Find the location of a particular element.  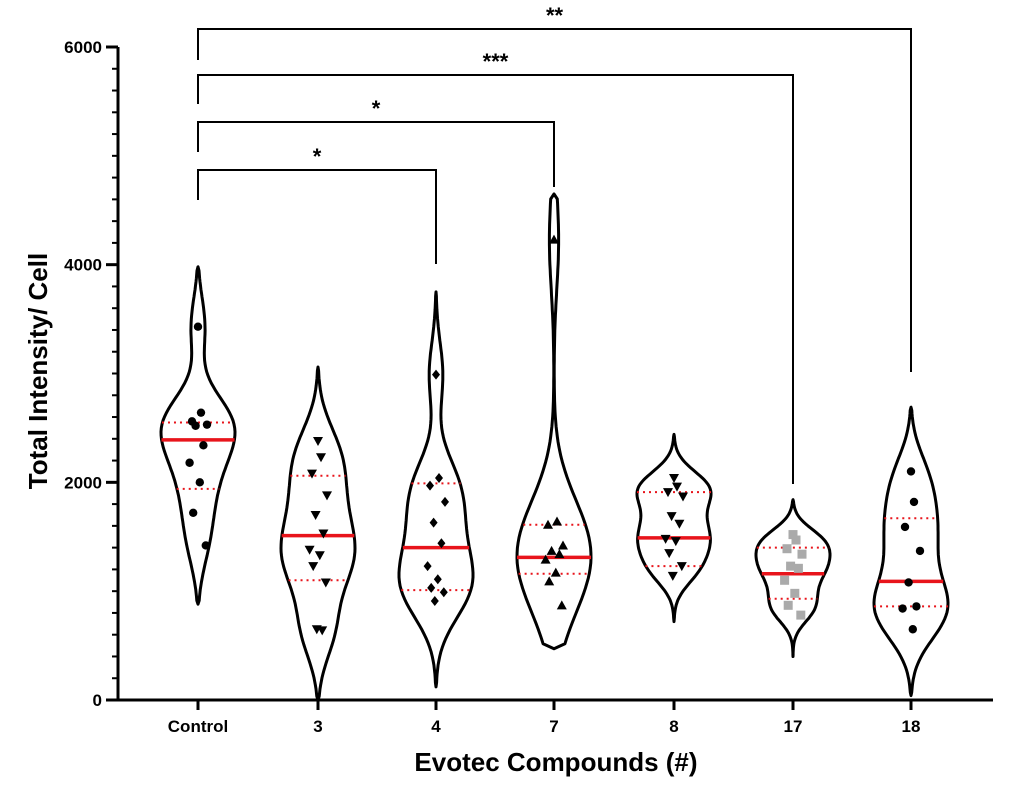

x-tick-label: Control is located at coordinates (198, 726).